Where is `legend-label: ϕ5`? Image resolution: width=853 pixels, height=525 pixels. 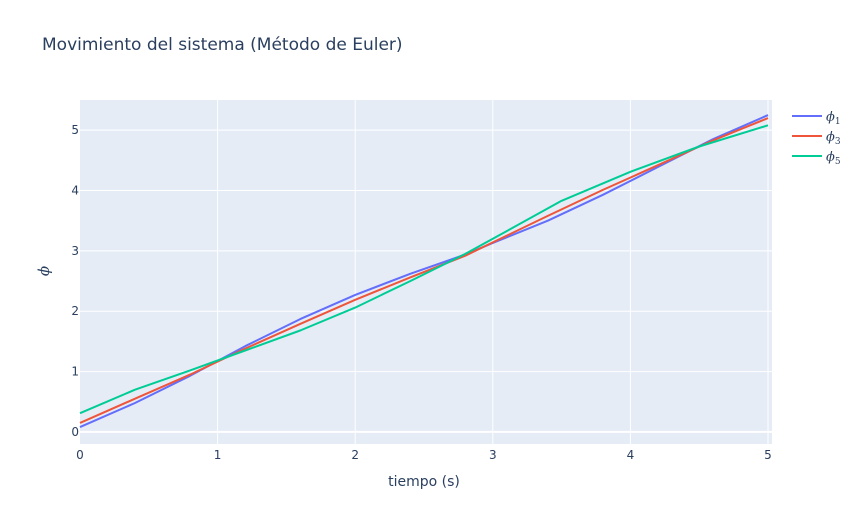 legend-label: ϕ5 is located at coordinates (833, 158).